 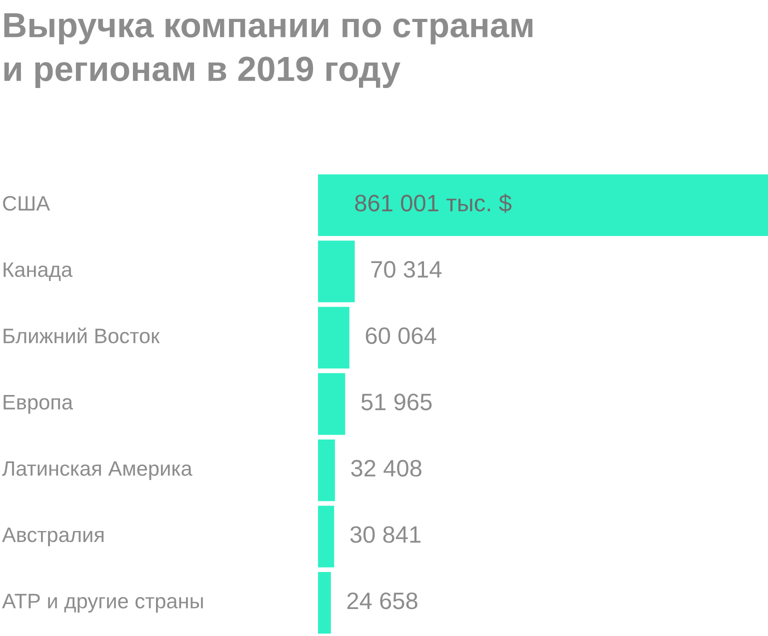 I want to click on data-label: 30 841, so click(x=385, y=534).